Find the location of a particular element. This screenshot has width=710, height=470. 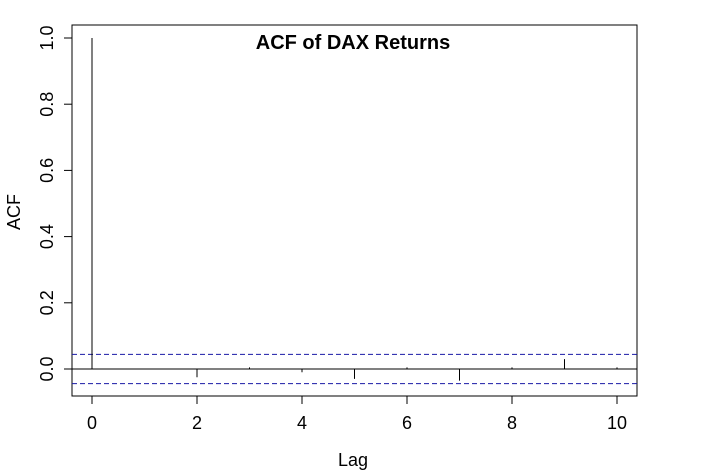

y-axis: 0.0 0.2 0.4 0.6 0.8 1.0 is located at coordinates (54, 203).